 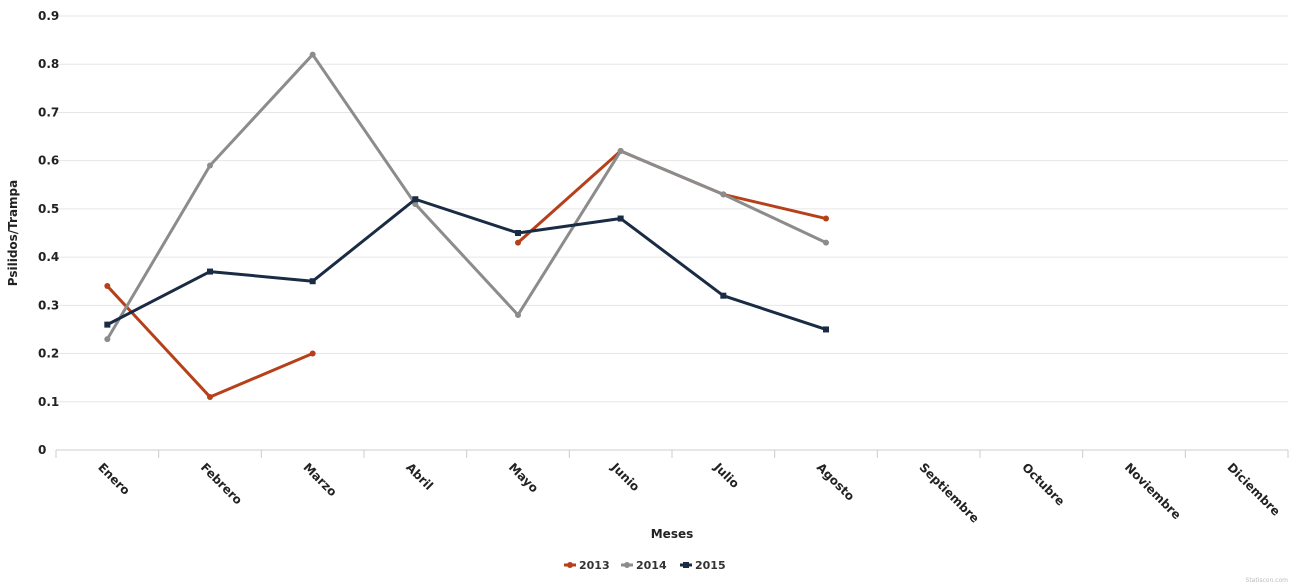 I want to click on legend-label: 2015, so click(x=710, y=565).